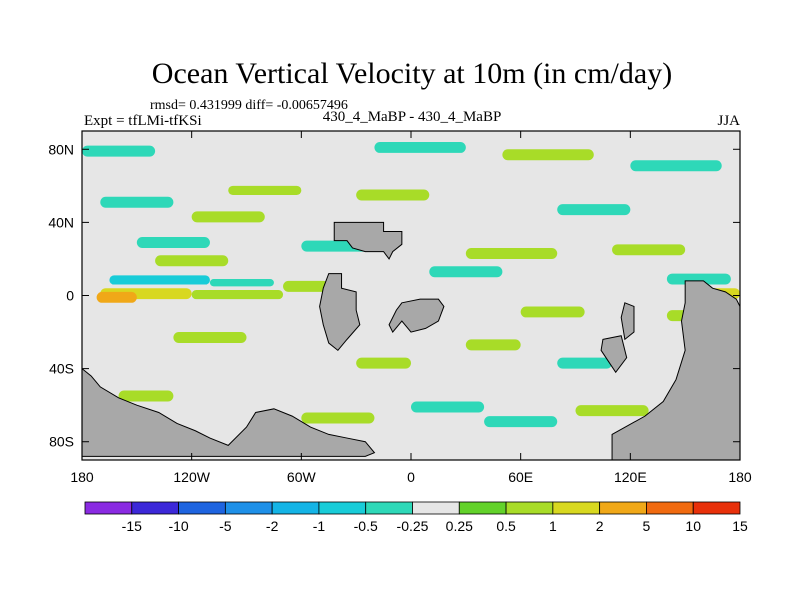  I want to click on colorbar-label: -2, so click(272, 526).